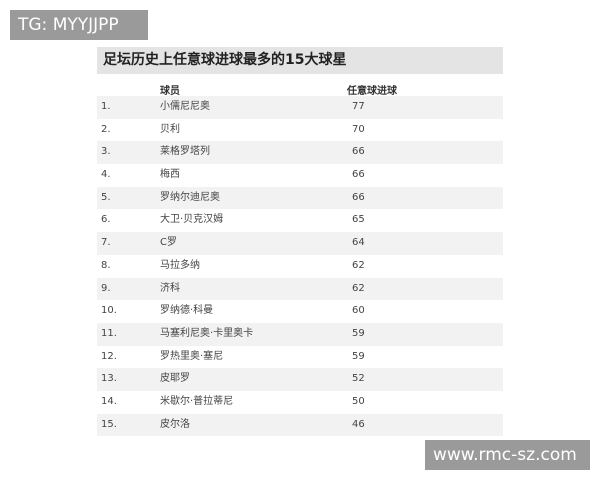 The image size is (600, 480). Describe the element at coordinates (106, 175) in the screenshot. I see `rank-cell: 4.` at that location.